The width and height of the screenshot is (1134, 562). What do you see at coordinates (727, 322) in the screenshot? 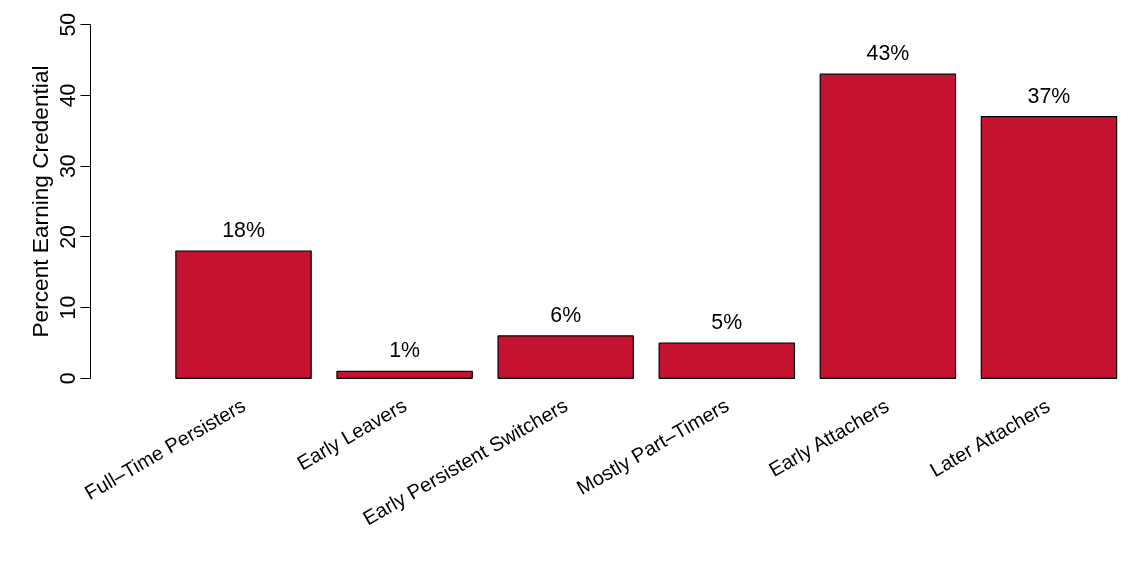
I see `data-label: 5%` at bounding box center [727, 322].